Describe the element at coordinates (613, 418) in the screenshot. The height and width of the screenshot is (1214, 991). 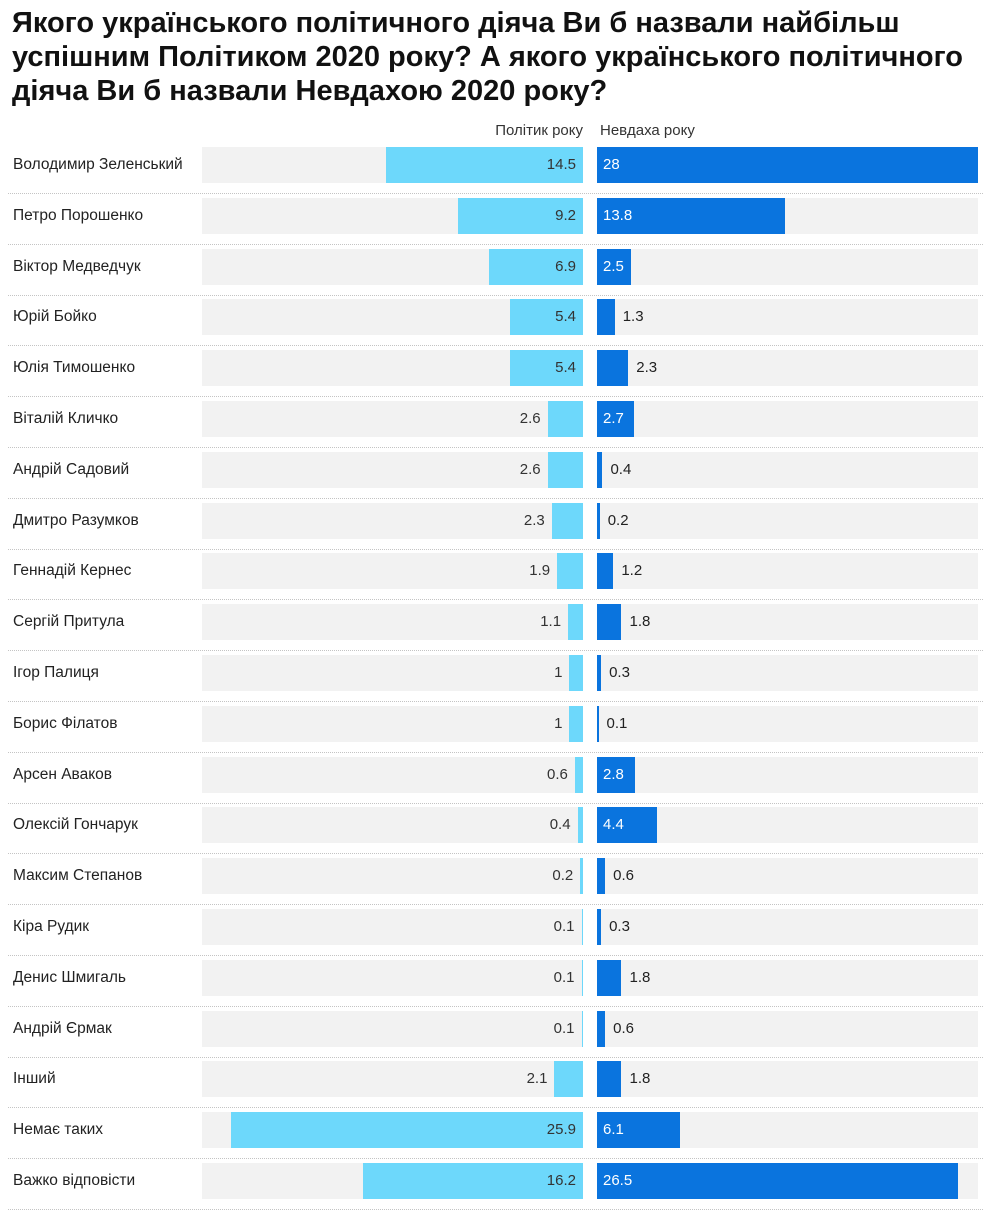
I see `loser-value-label: 2.7` at that location.